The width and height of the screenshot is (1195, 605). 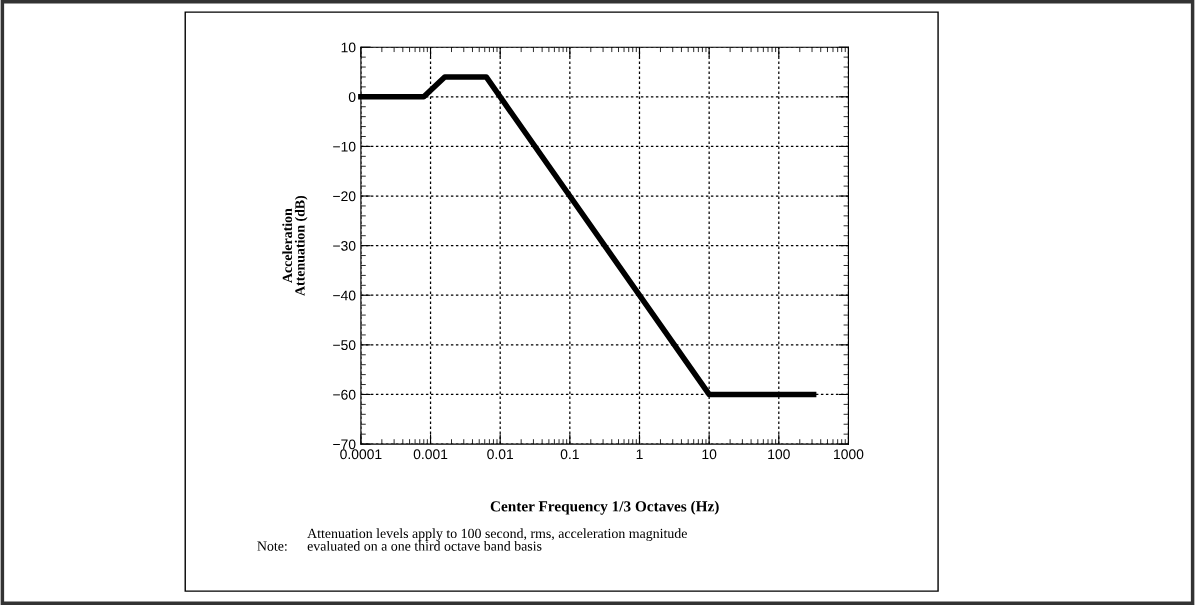 What do you see at coordinates (639, 454) in the screenshot?
I see `x-tick-label: 1` at bounding box center [639, 454].